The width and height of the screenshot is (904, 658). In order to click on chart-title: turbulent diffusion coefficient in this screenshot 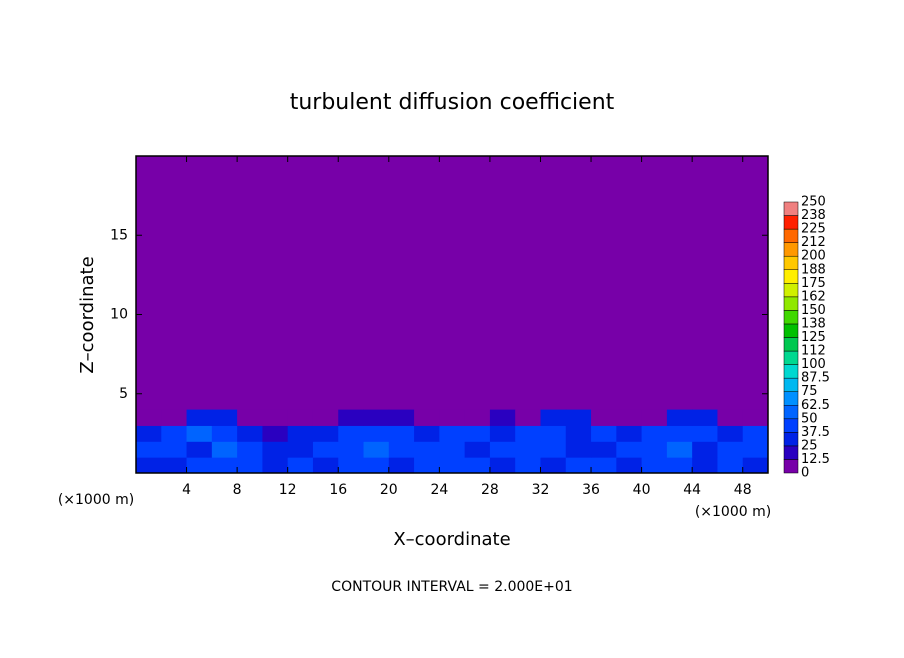, I will do `click(452, 102)`.